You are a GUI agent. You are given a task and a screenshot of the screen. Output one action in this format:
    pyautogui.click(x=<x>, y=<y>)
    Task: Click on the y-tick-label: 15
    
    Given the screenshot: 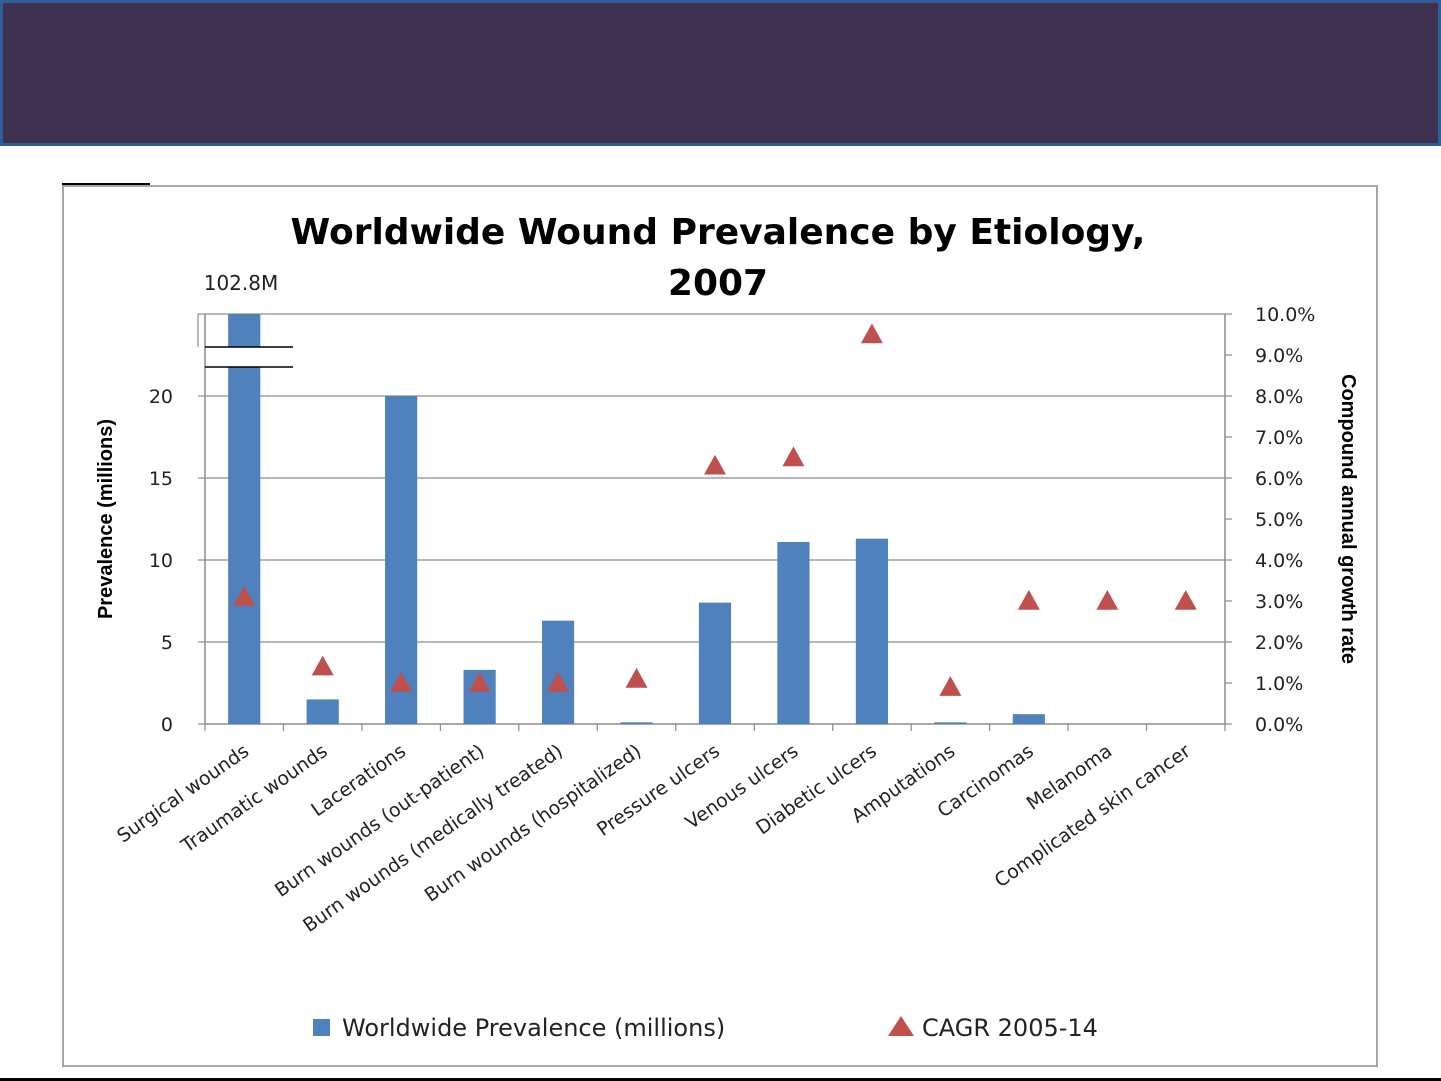 What is the action you would take?
    pyautogui.click(x=161, y=479)
    